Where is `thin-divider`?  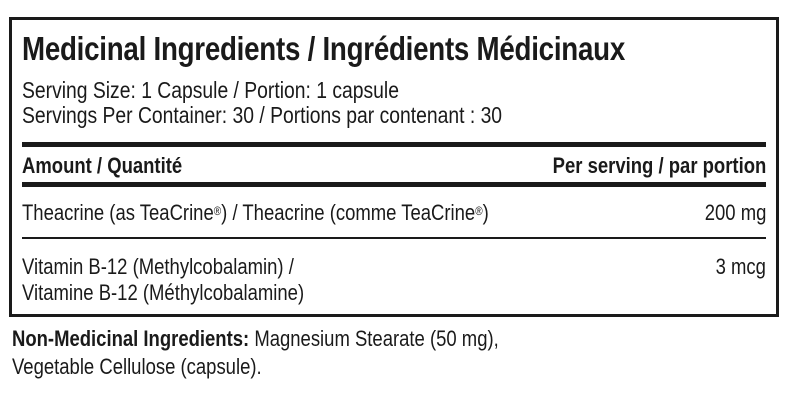 thin-divider is located at coordinates (394, 238).